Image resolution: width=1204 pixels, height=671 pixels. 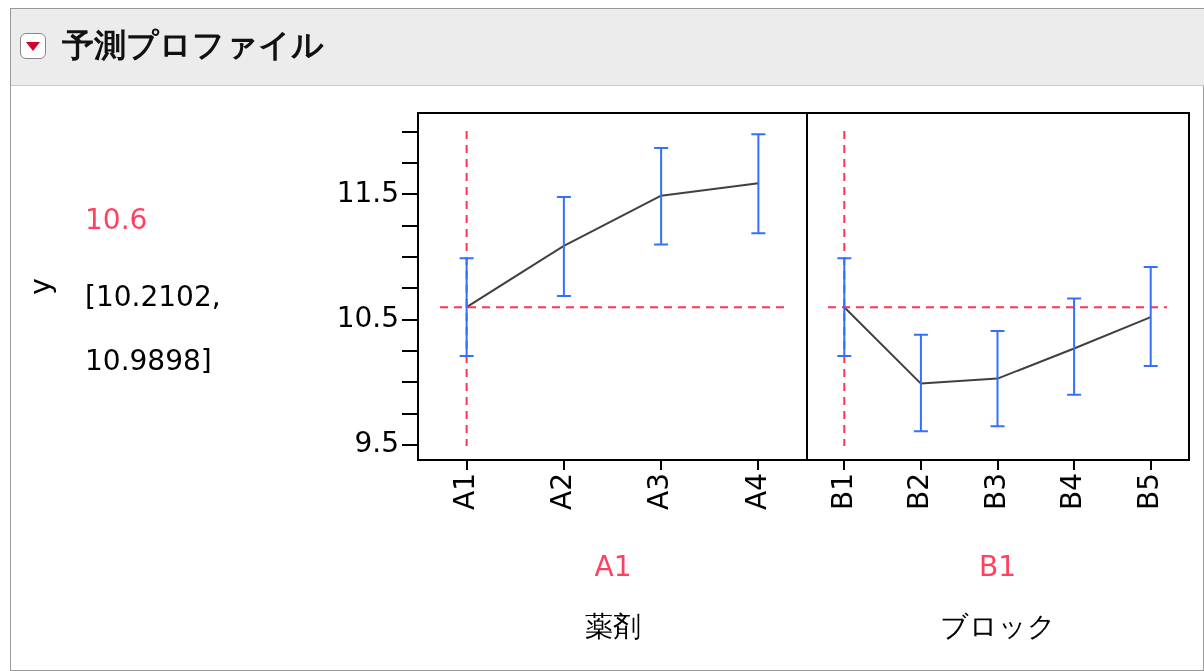 I want to click on chart-title: 予測プロファイル, so click(x=193, y=45).